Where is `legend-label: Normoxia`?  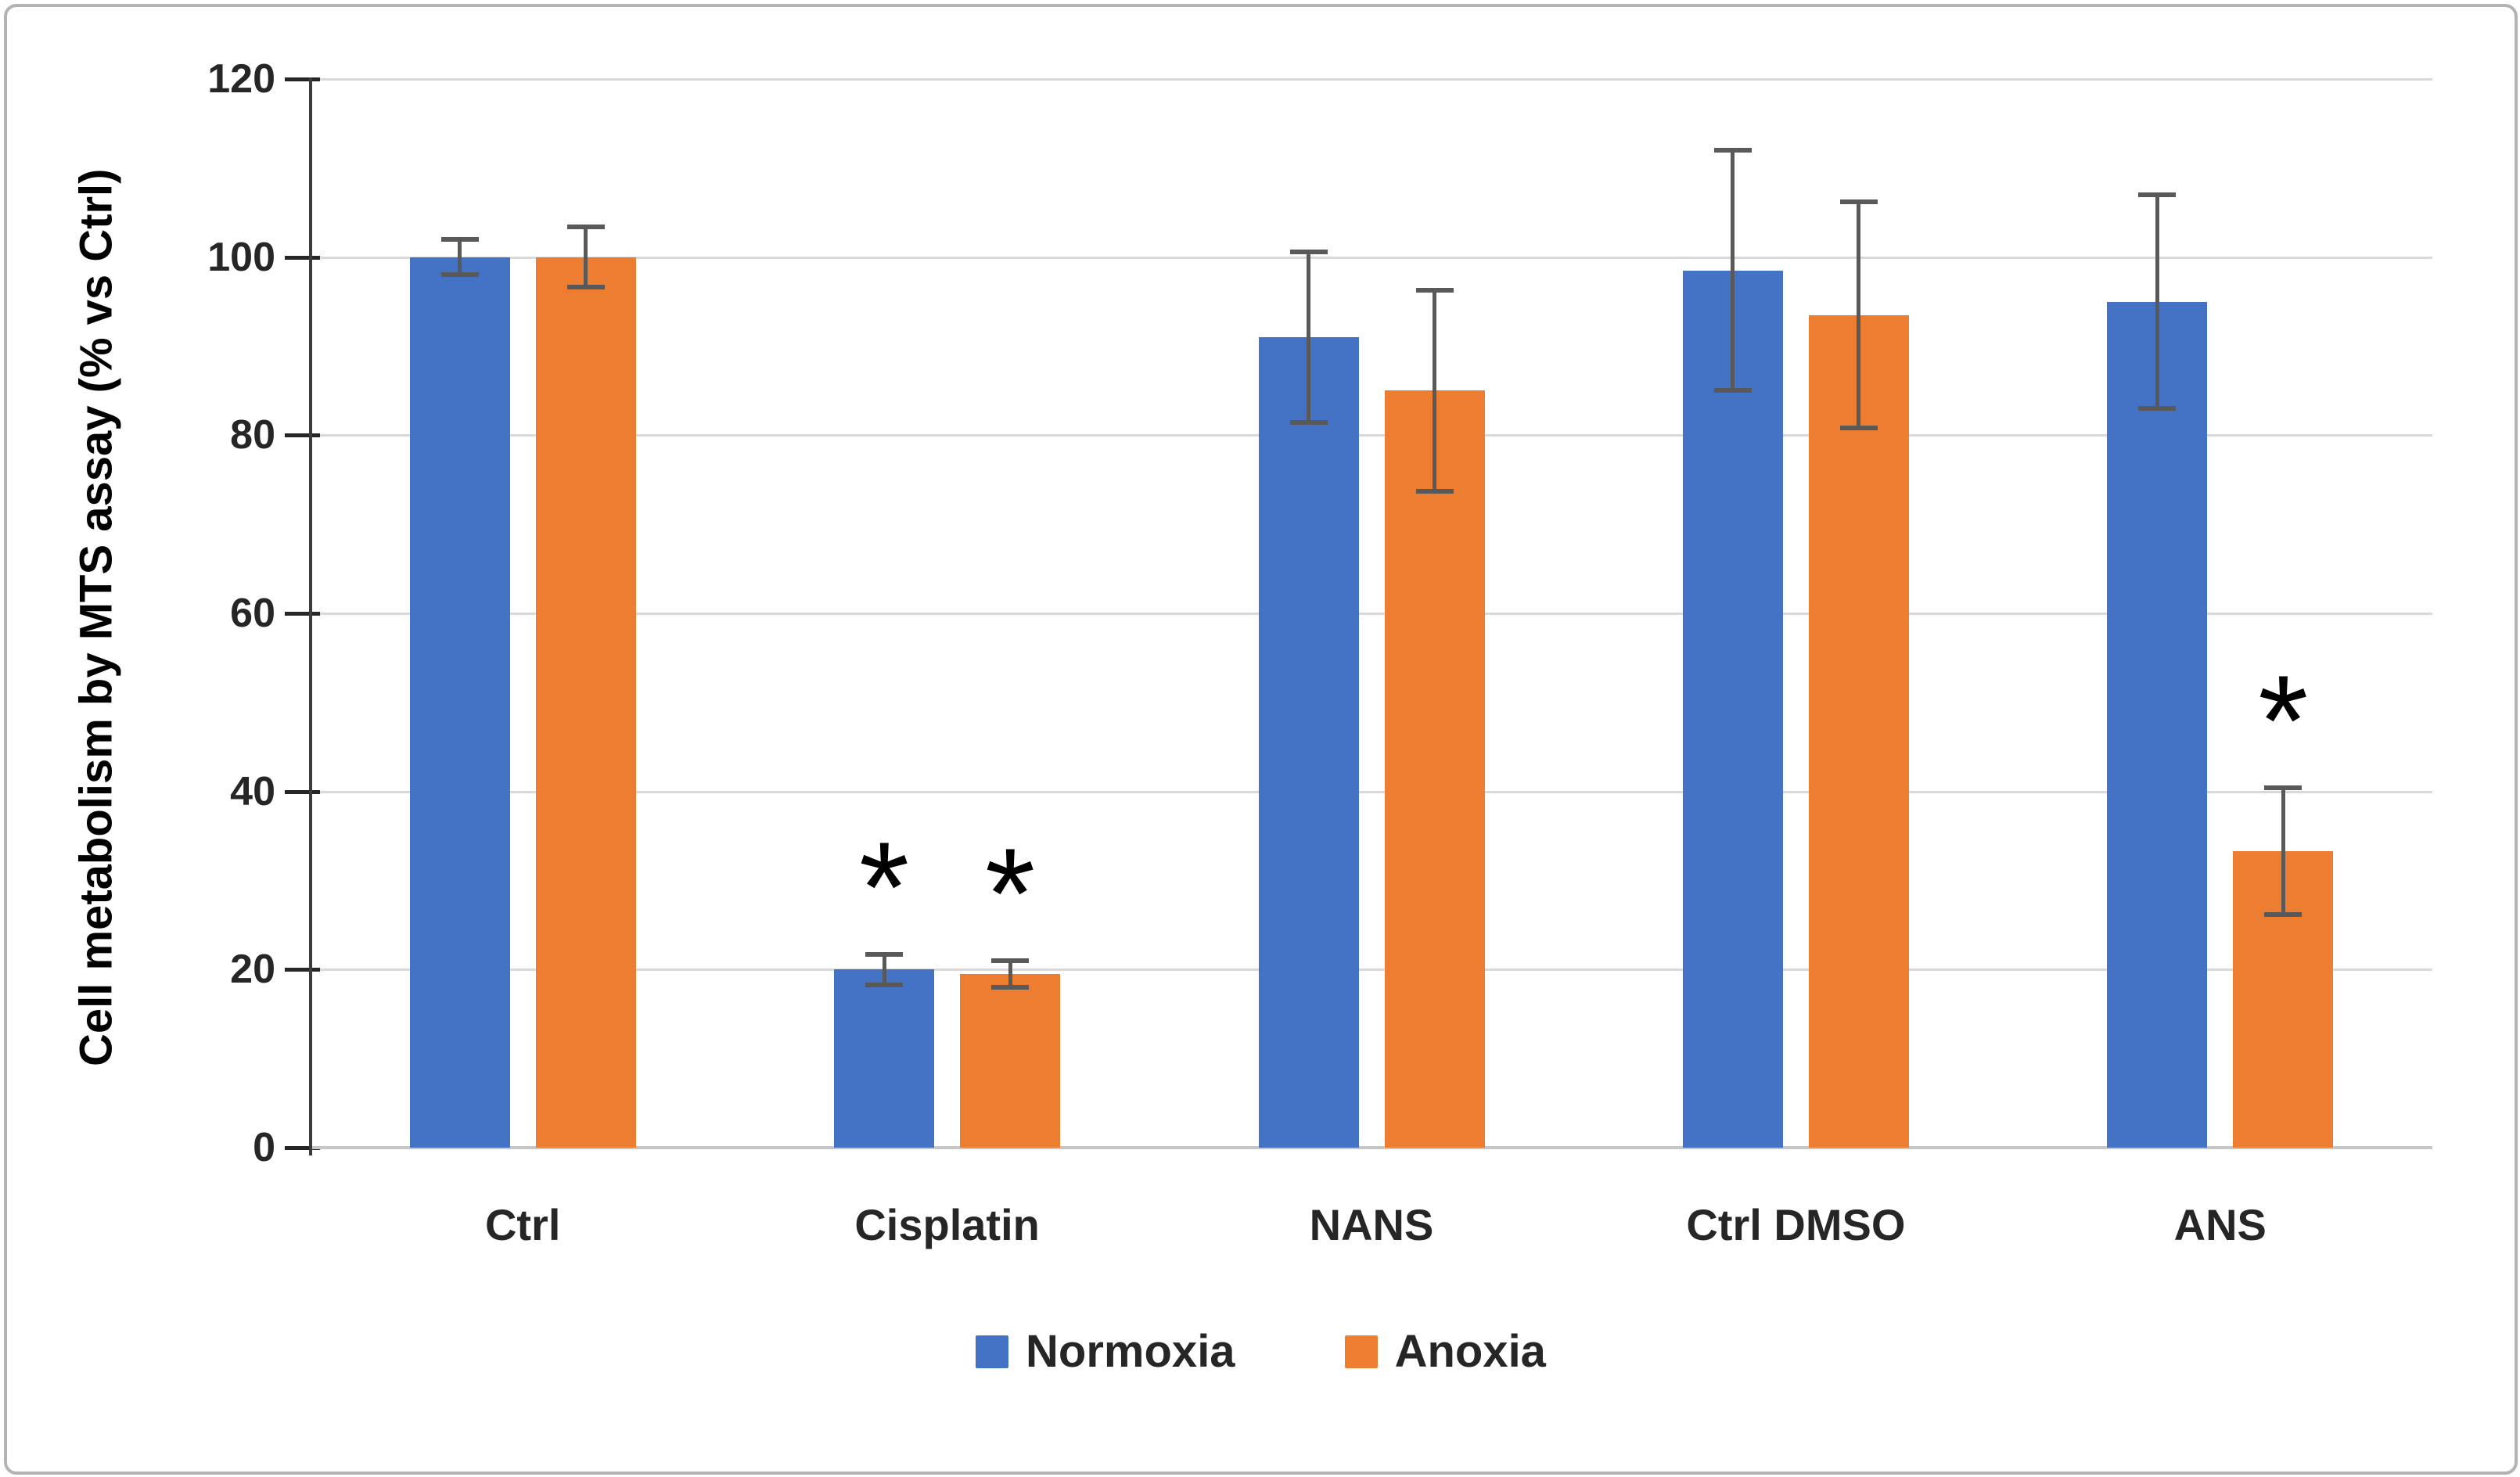
legend-label: Normoxia is located at coordinates (1130, 1351).